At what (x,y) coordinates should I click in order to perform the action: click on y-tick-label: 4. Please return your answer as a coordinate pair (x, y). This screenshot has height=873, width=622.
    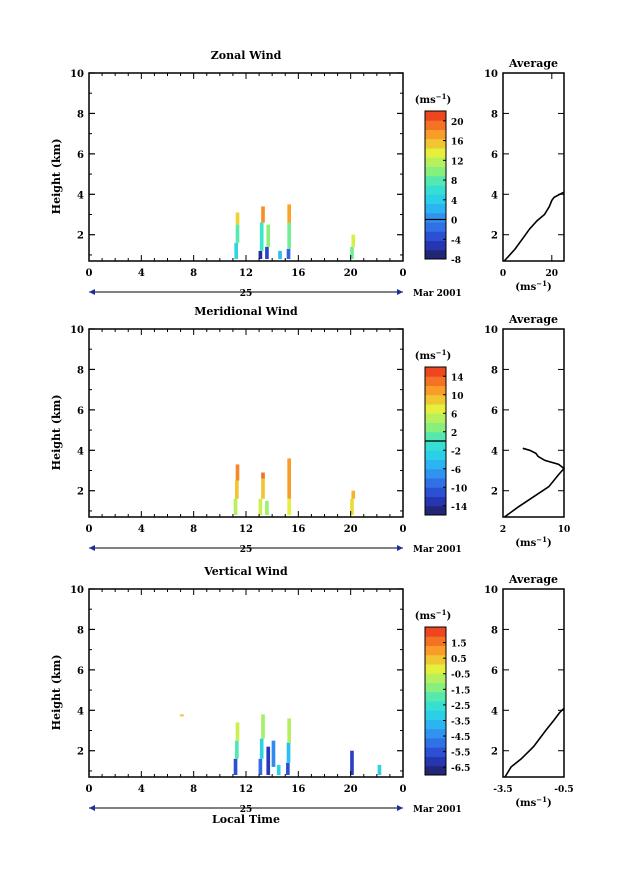
    Looking at the image, I should click on (80, 711).